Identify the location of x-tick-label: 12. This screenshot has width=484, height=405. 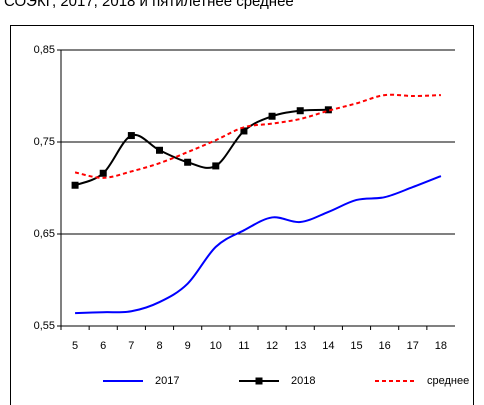
(272, 346).